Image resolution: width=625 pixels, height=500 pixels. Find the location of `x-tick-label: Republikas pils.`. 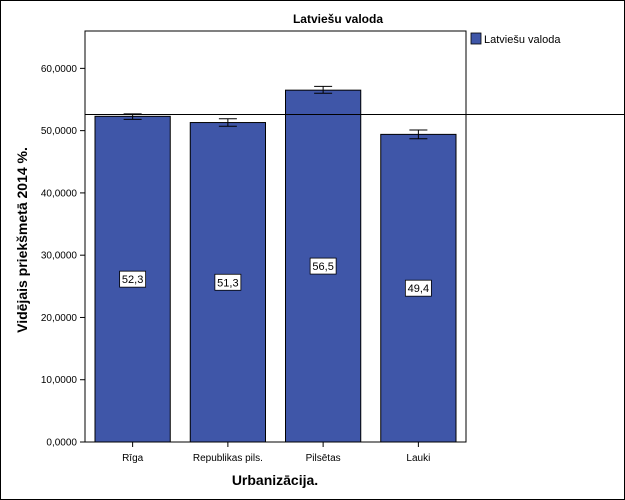

x-tick-label: Republikas pils. is located at coordinates (228, 458).